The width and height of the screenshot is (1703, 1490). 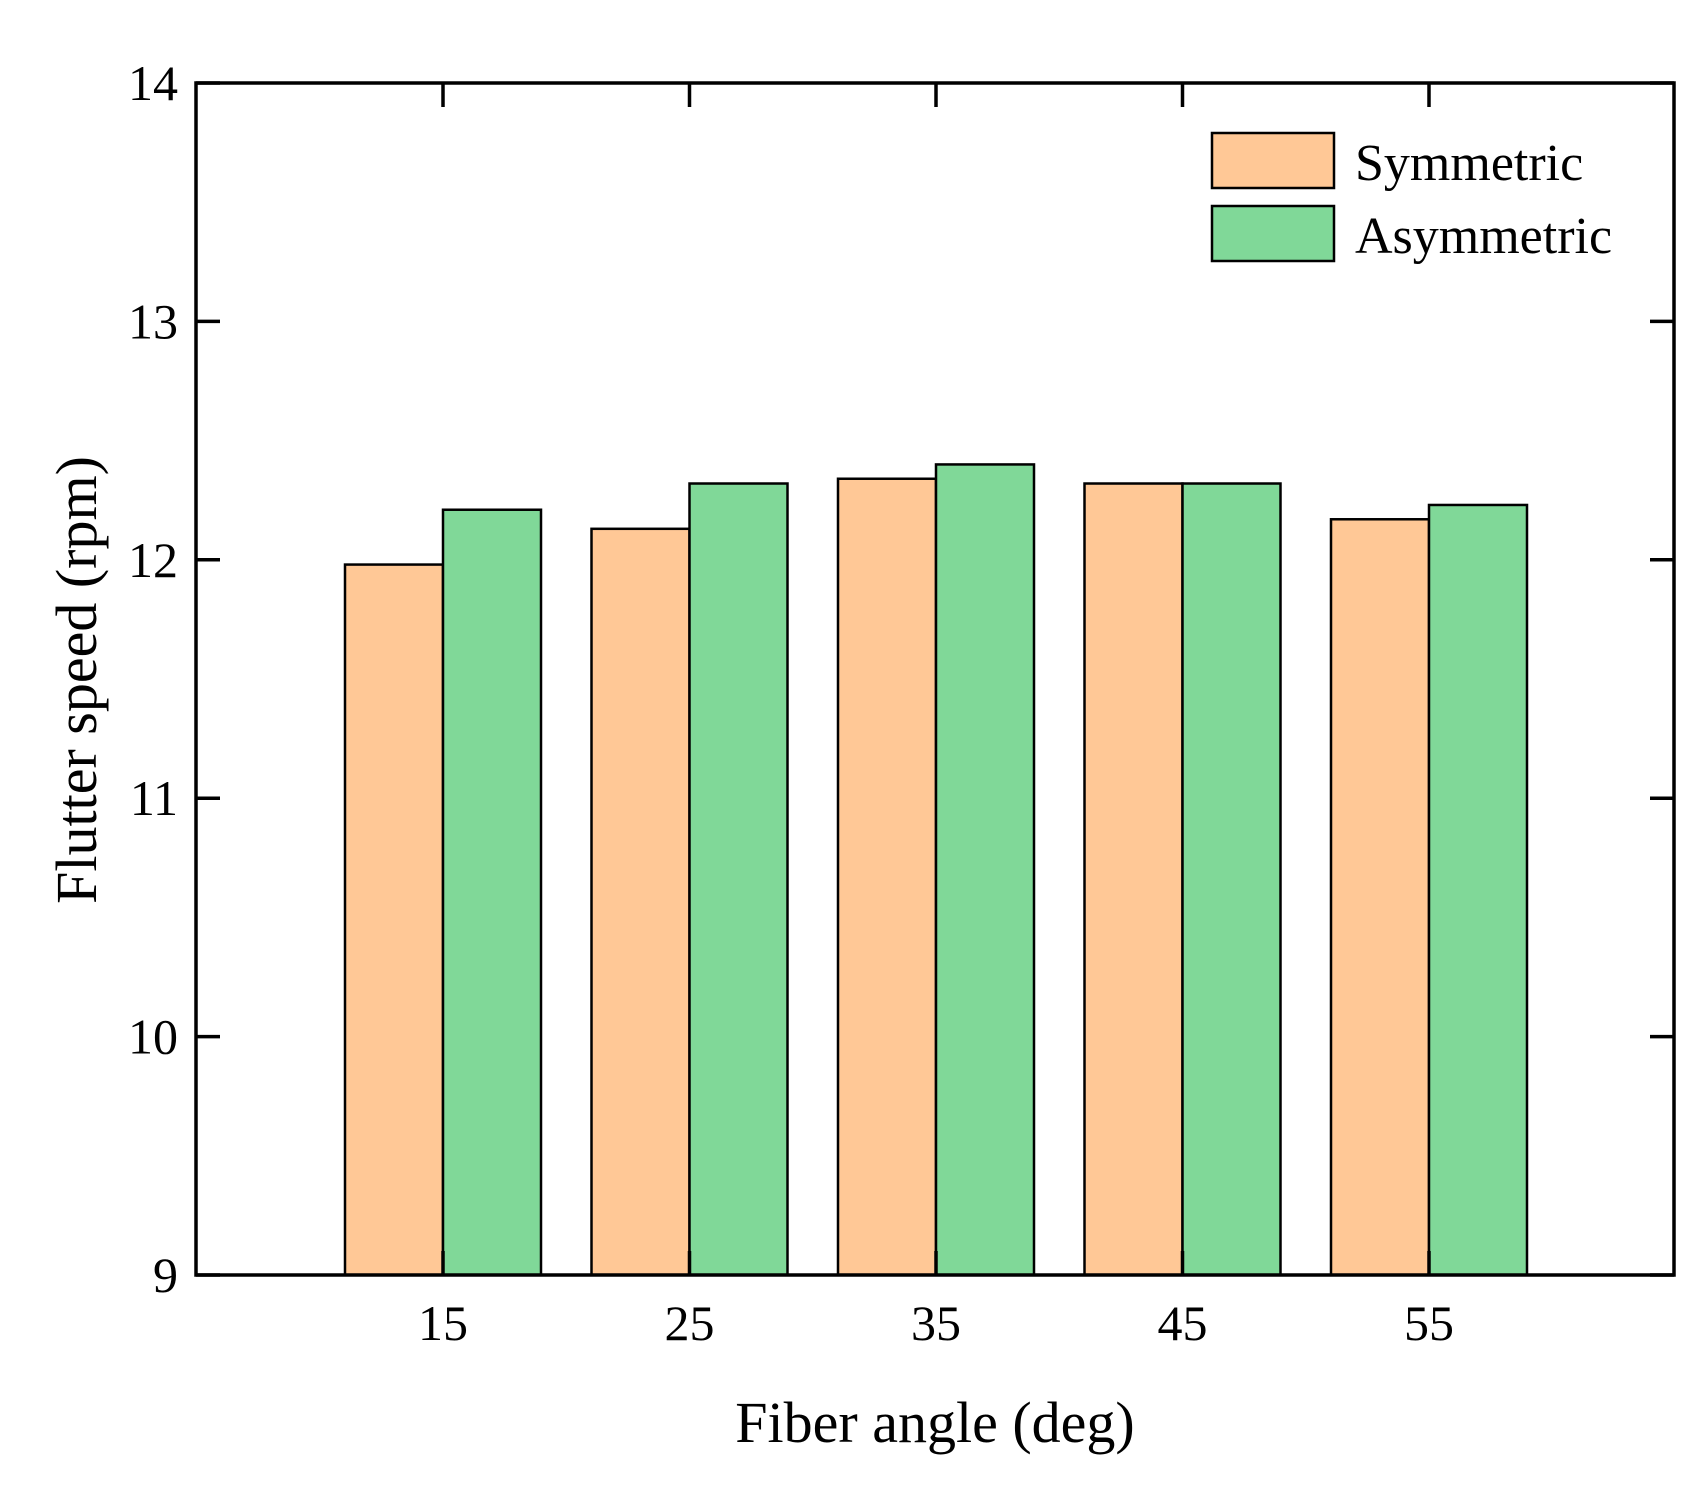 I want to click on y-tick-label: 9, so click(x=165, y=1275).